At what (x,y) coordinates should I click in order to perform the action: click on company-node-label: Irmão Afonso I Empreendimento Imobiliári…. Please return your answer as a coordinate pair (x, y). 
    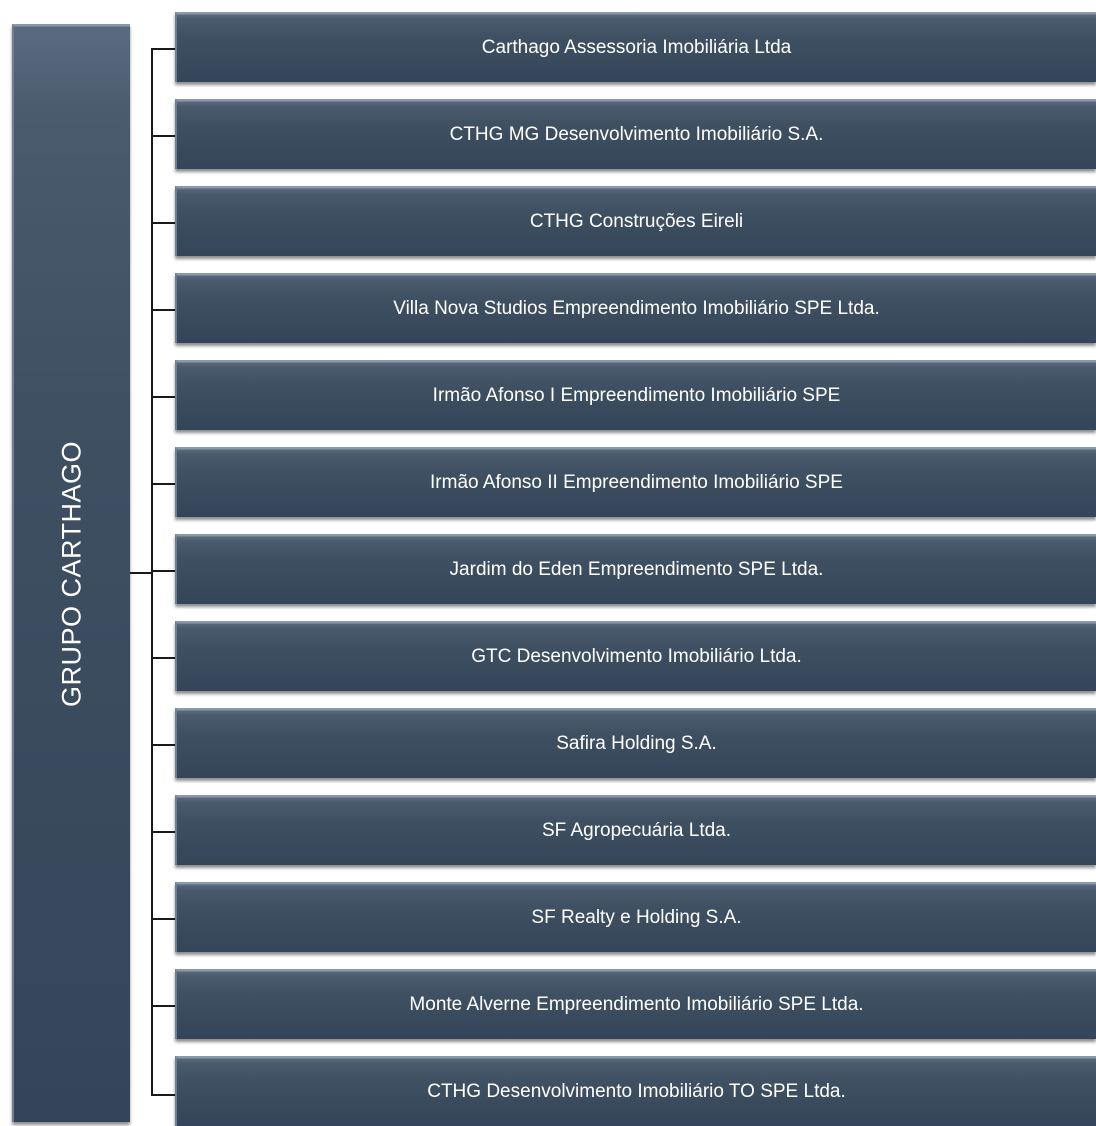
    Looking at the image, I should click on (636, 395).